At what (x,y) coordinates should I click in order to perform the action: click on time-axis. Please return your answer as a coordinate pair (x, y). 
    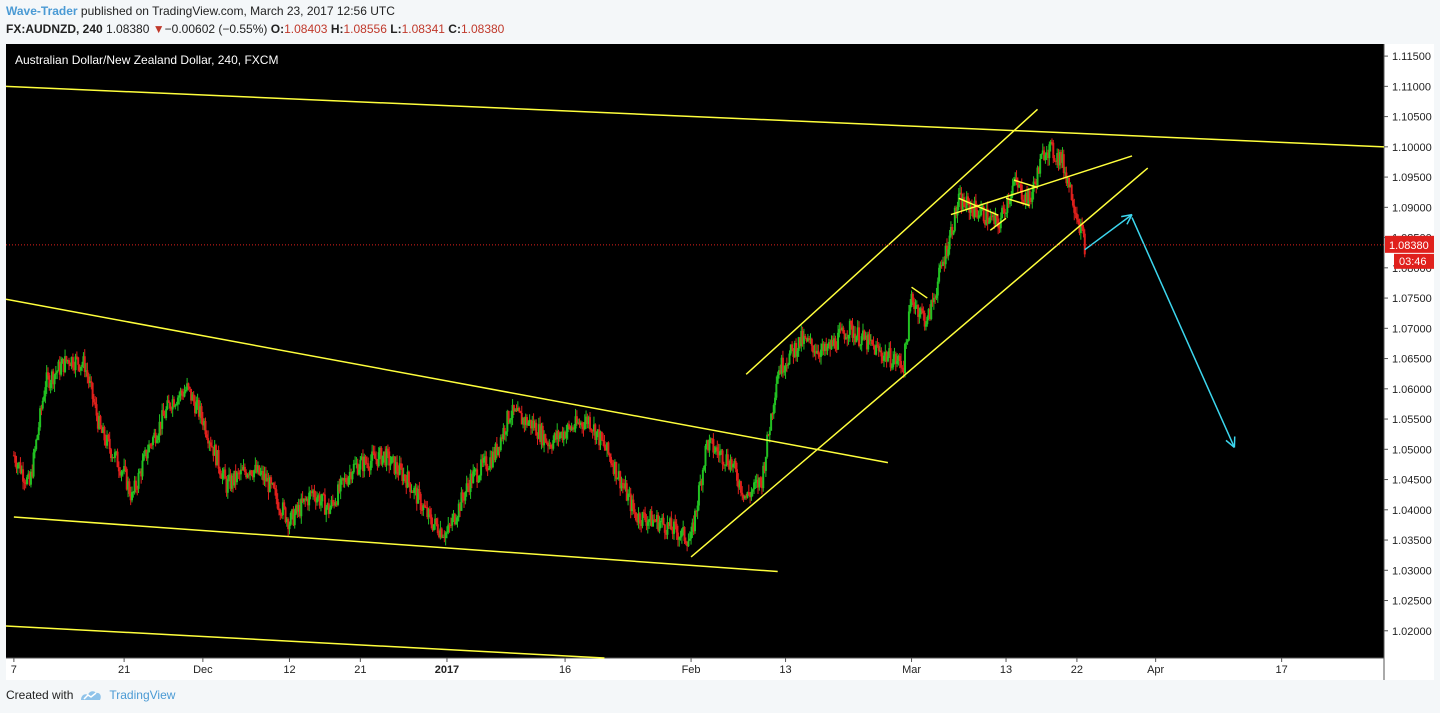
    Looking at the image, I should click on (695, 669).